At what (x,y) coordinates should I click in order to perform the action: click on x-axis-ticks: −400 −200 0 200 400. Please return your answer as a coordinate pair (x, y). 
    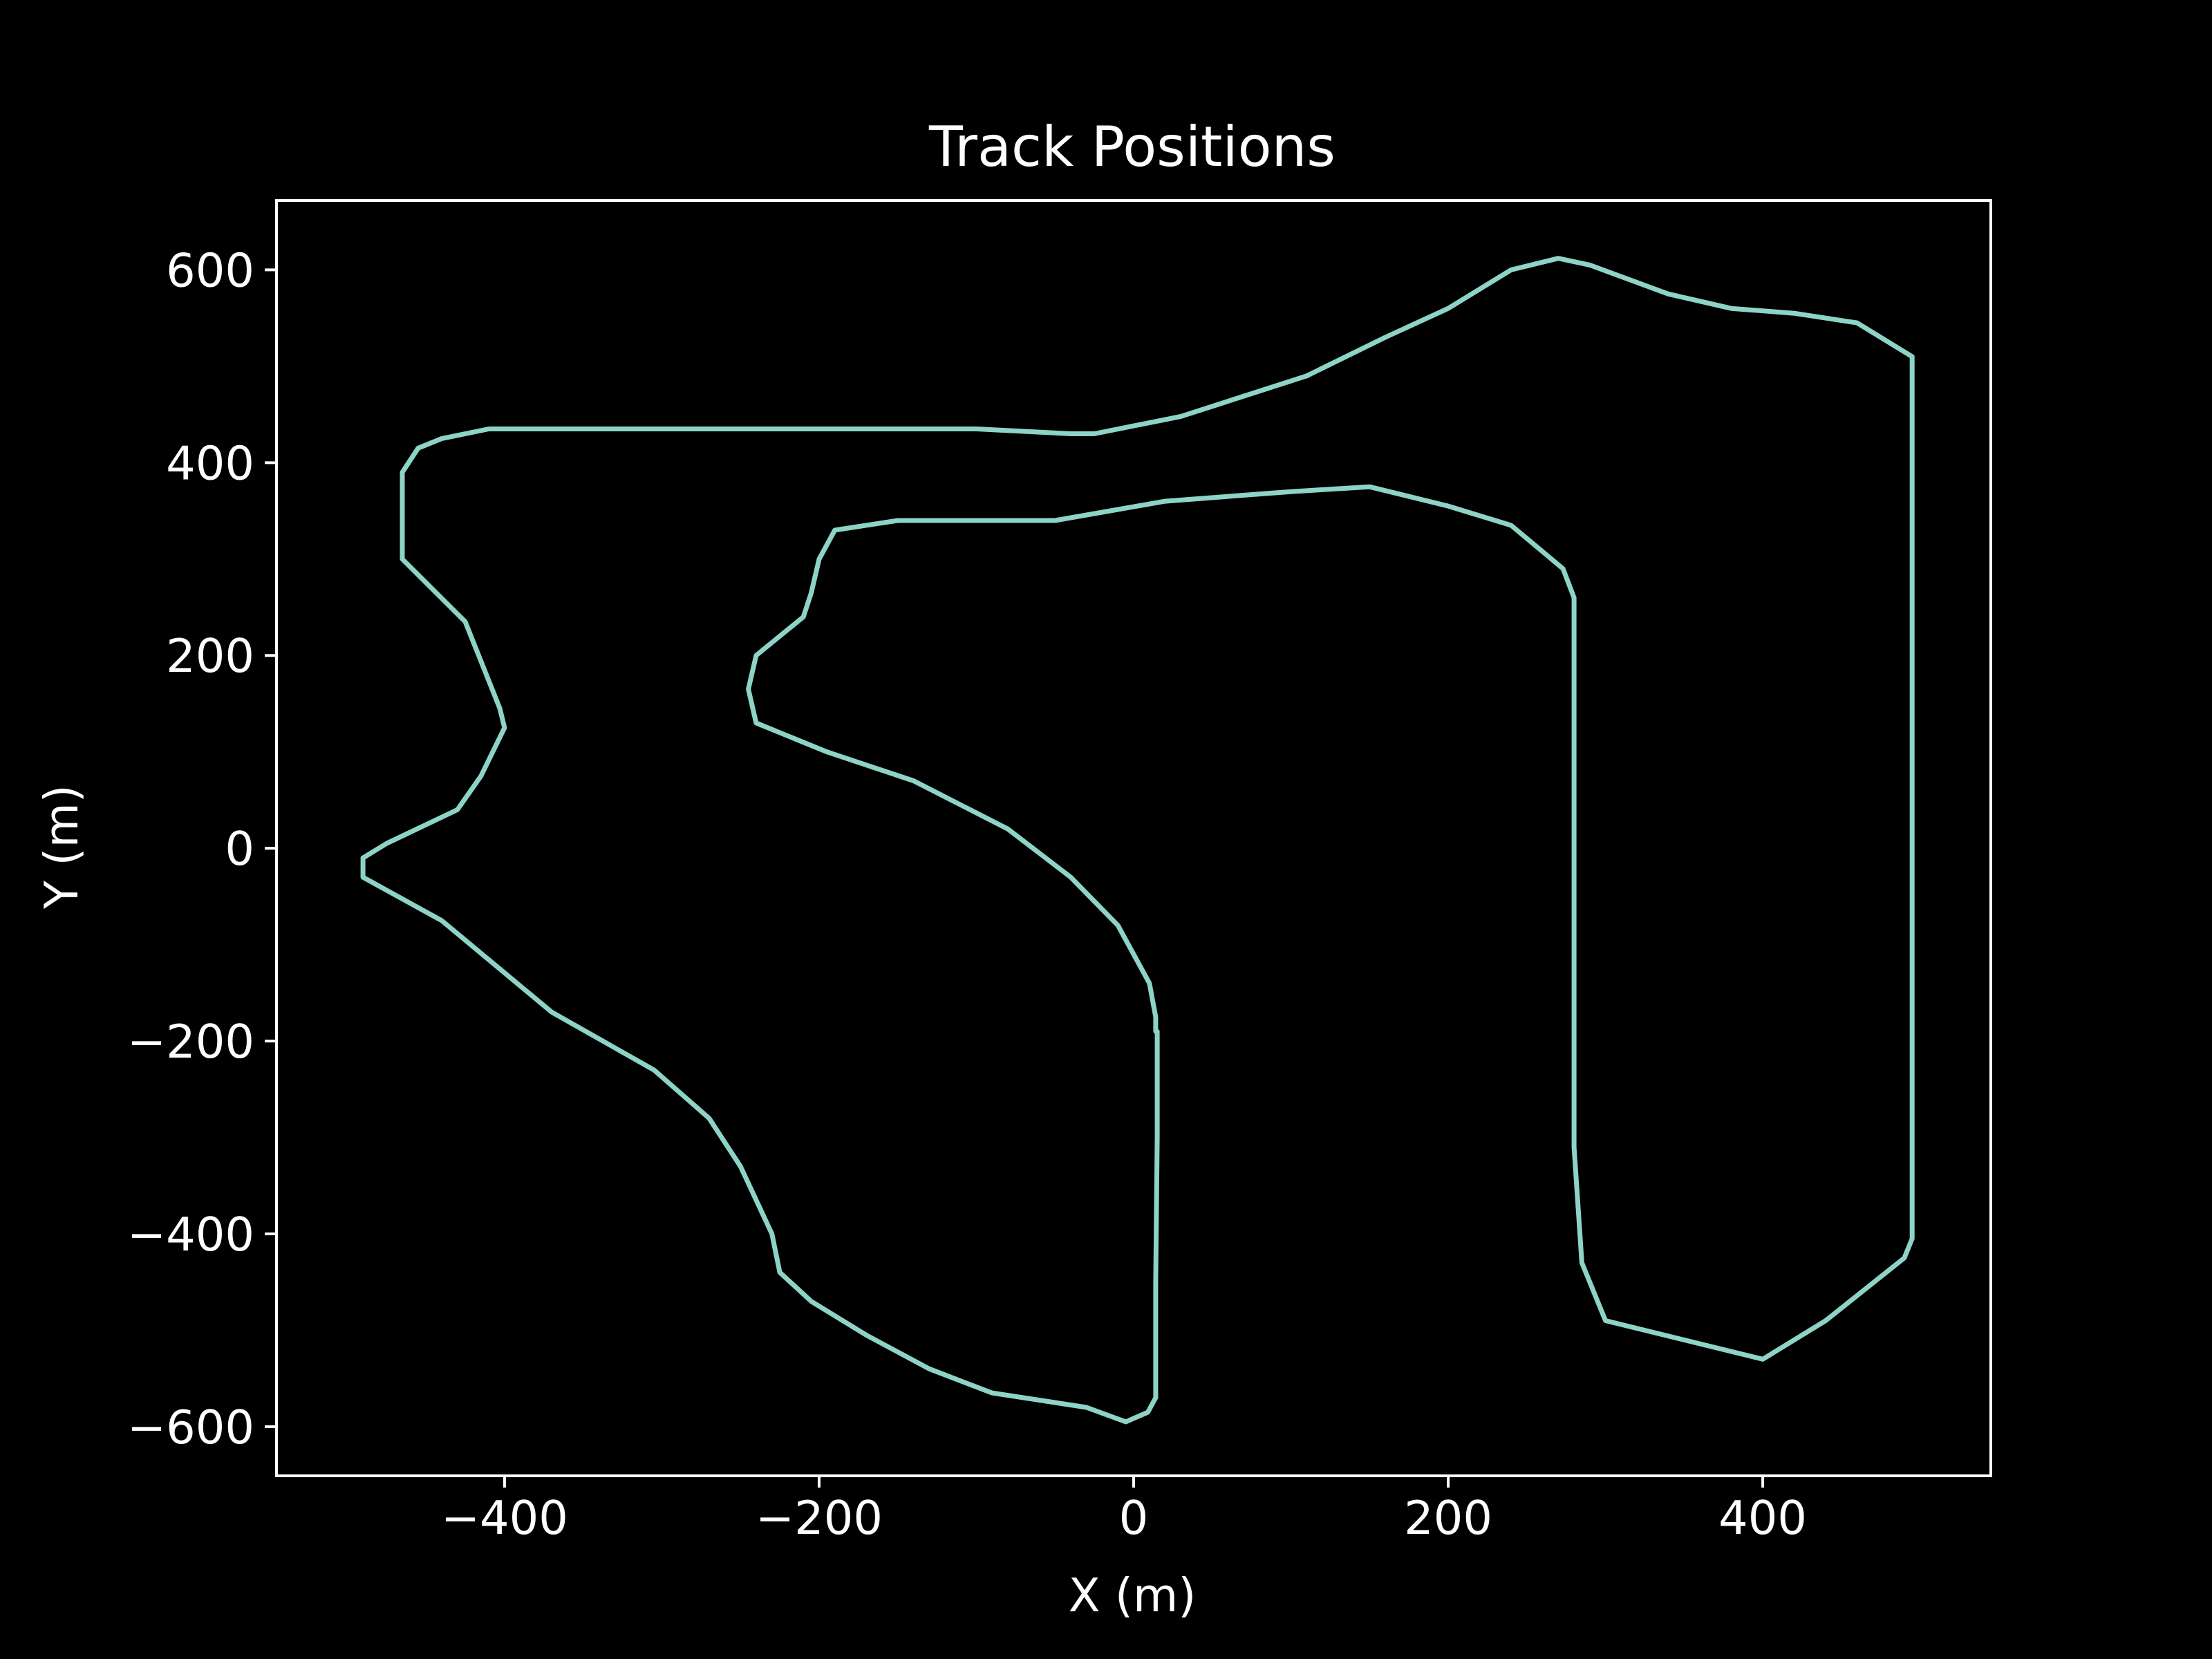
    Looking at the image, I should click on (1124, 1511).